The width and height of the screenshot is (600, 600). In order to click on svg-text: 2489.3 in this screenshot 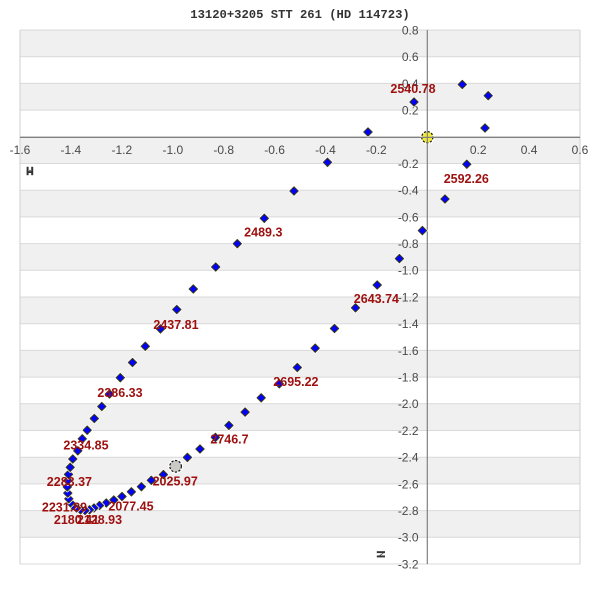, I will do `click(263, 232)`.